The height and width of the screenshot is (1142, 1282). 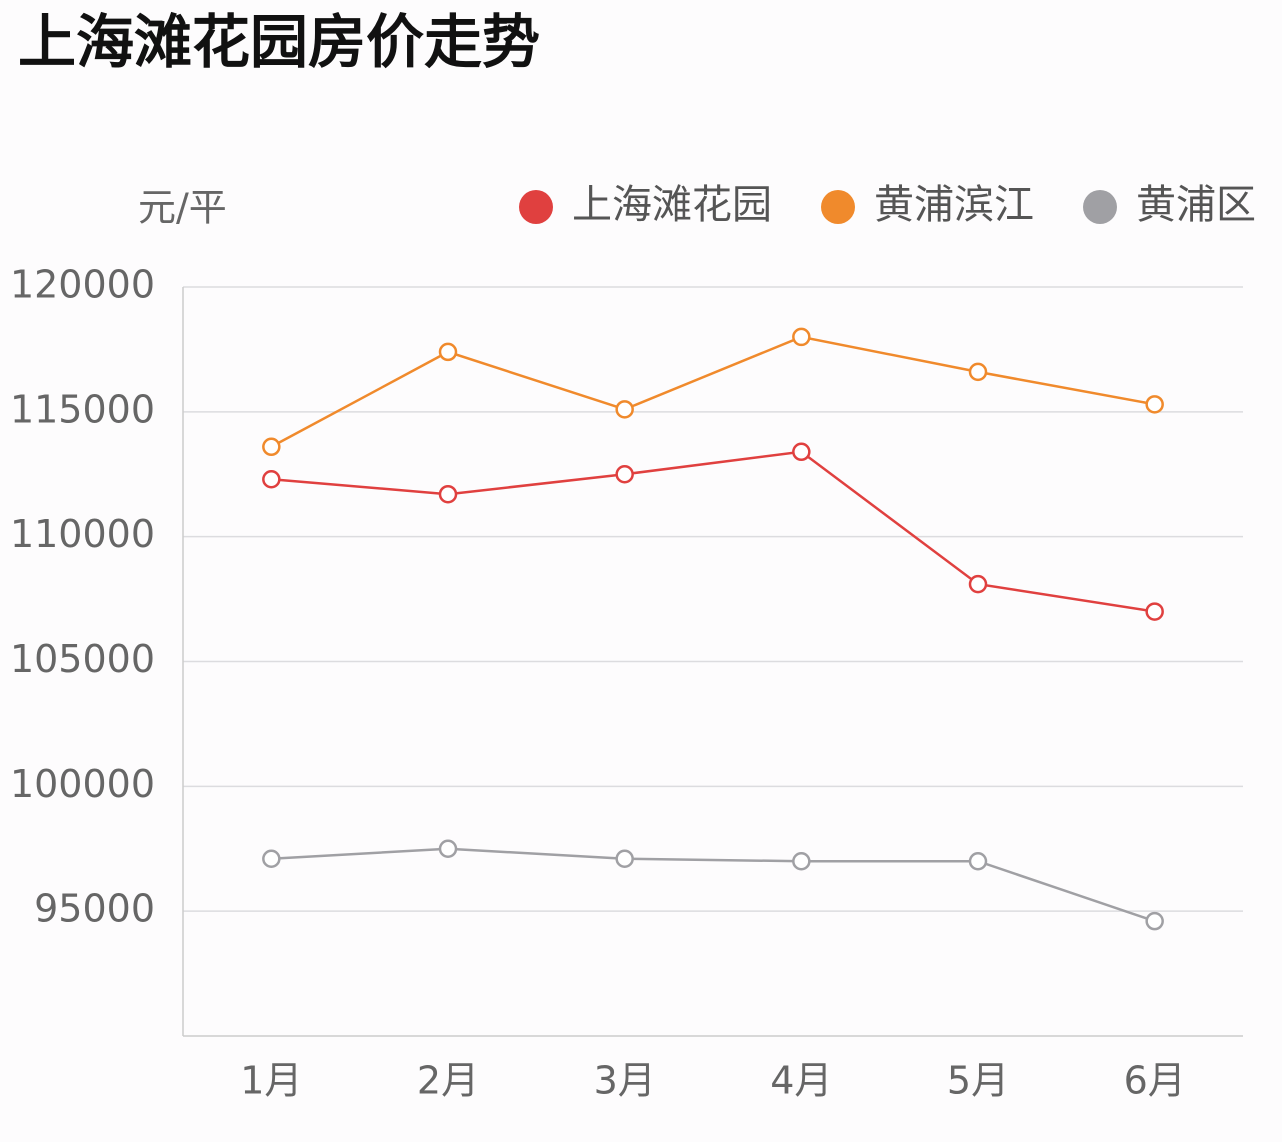 I want to click on y-tick-label: 100000, so click(x=82, y=784).